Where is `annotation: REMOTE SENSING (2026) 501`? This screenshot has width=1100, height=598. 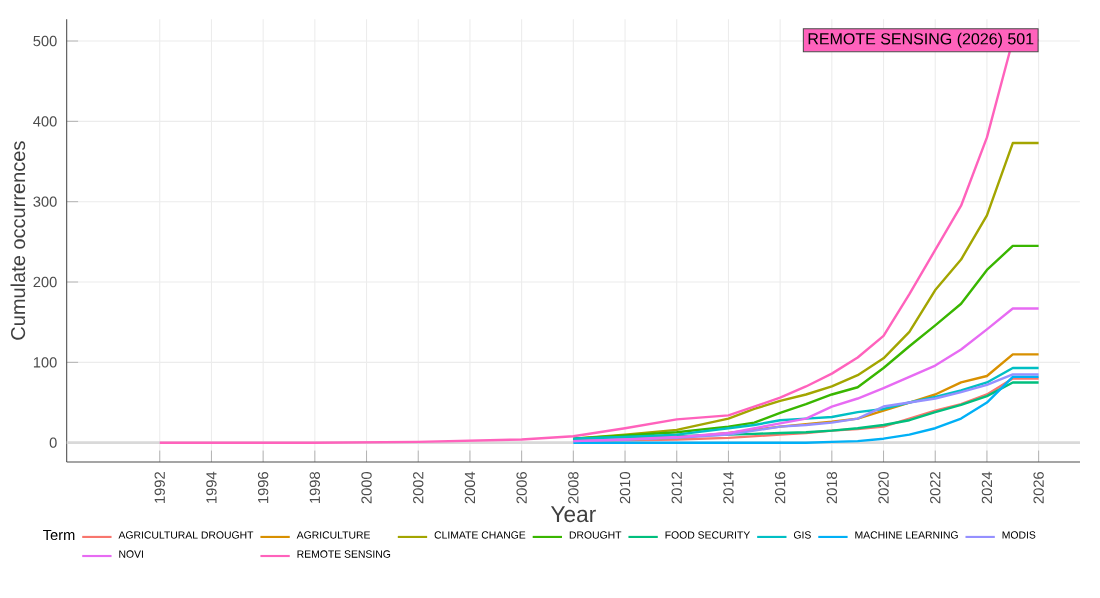
annotation: REMOTE SENSING (2026) 501 is located at coordinates (921, 40).